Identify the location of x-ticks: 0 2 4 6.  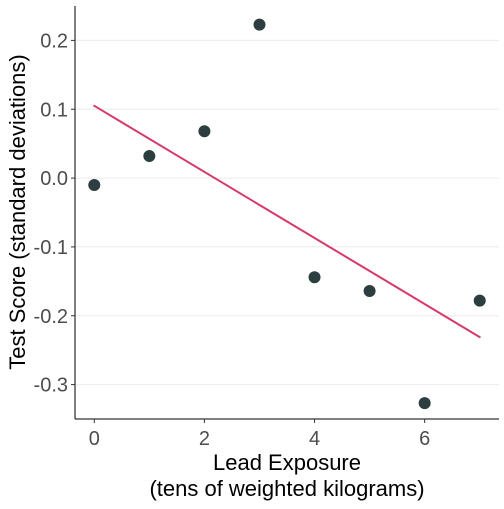
(259, 434).